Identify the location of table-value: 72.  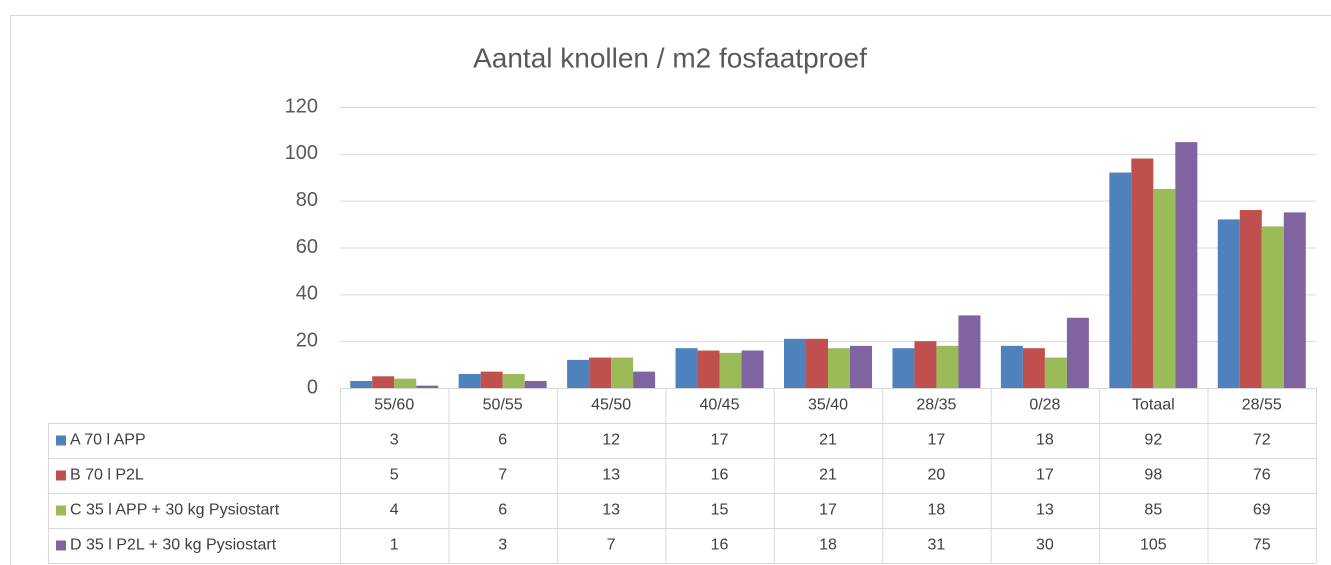
(1262, 440).